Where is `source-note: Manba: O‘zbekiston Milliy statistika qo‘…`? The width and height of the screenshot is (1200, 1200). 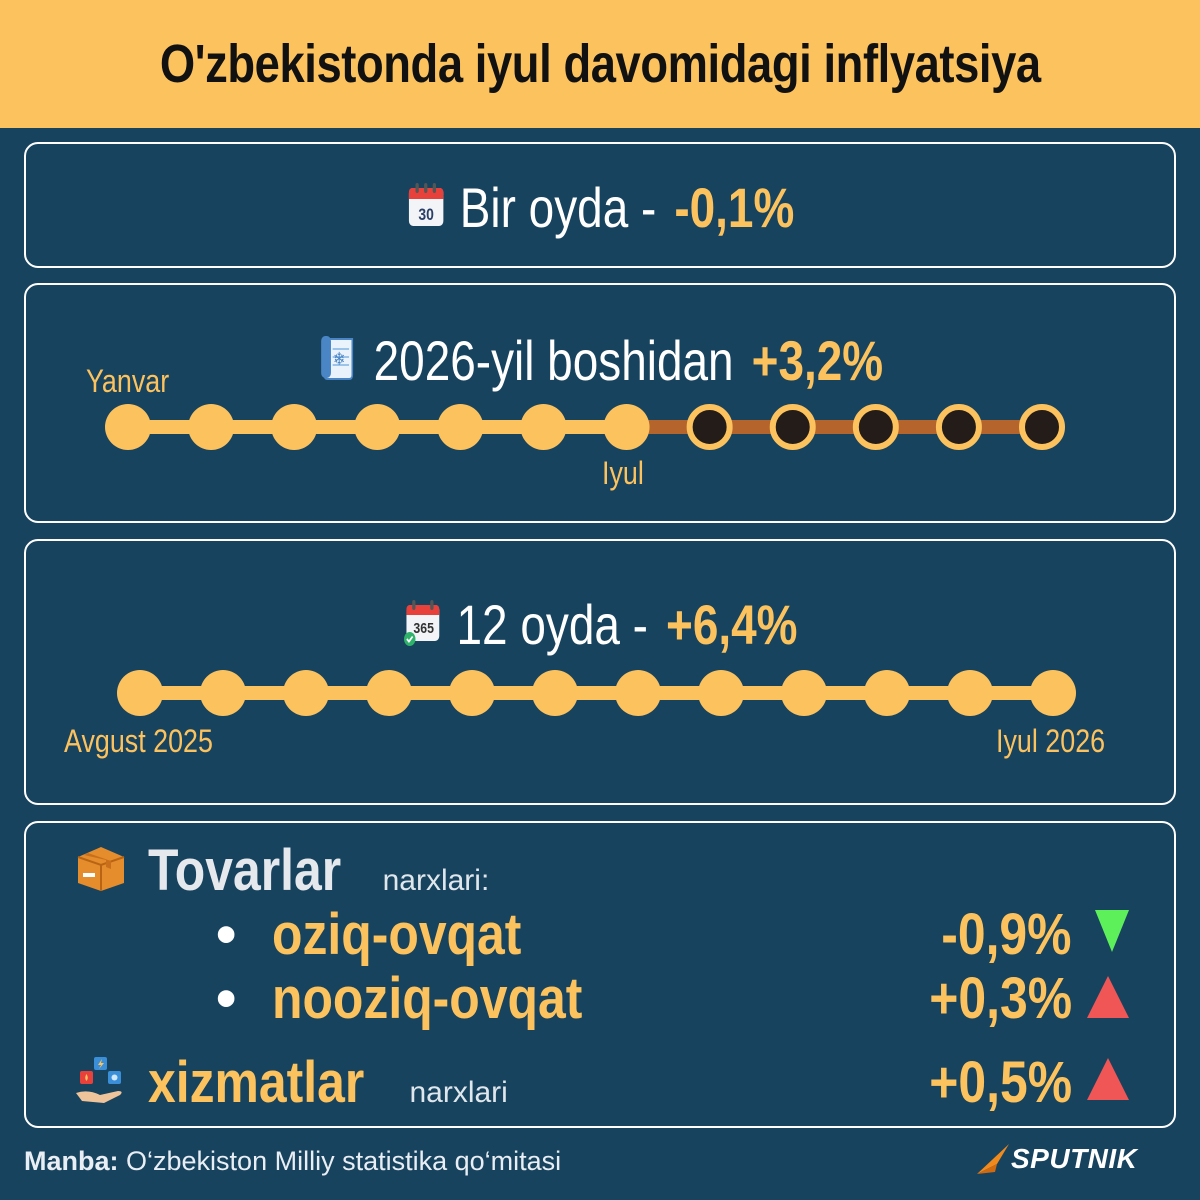
source-note: Manba: O‘zbekiston Milliy statistika qo‘… is located at coordinates (292, 1161).